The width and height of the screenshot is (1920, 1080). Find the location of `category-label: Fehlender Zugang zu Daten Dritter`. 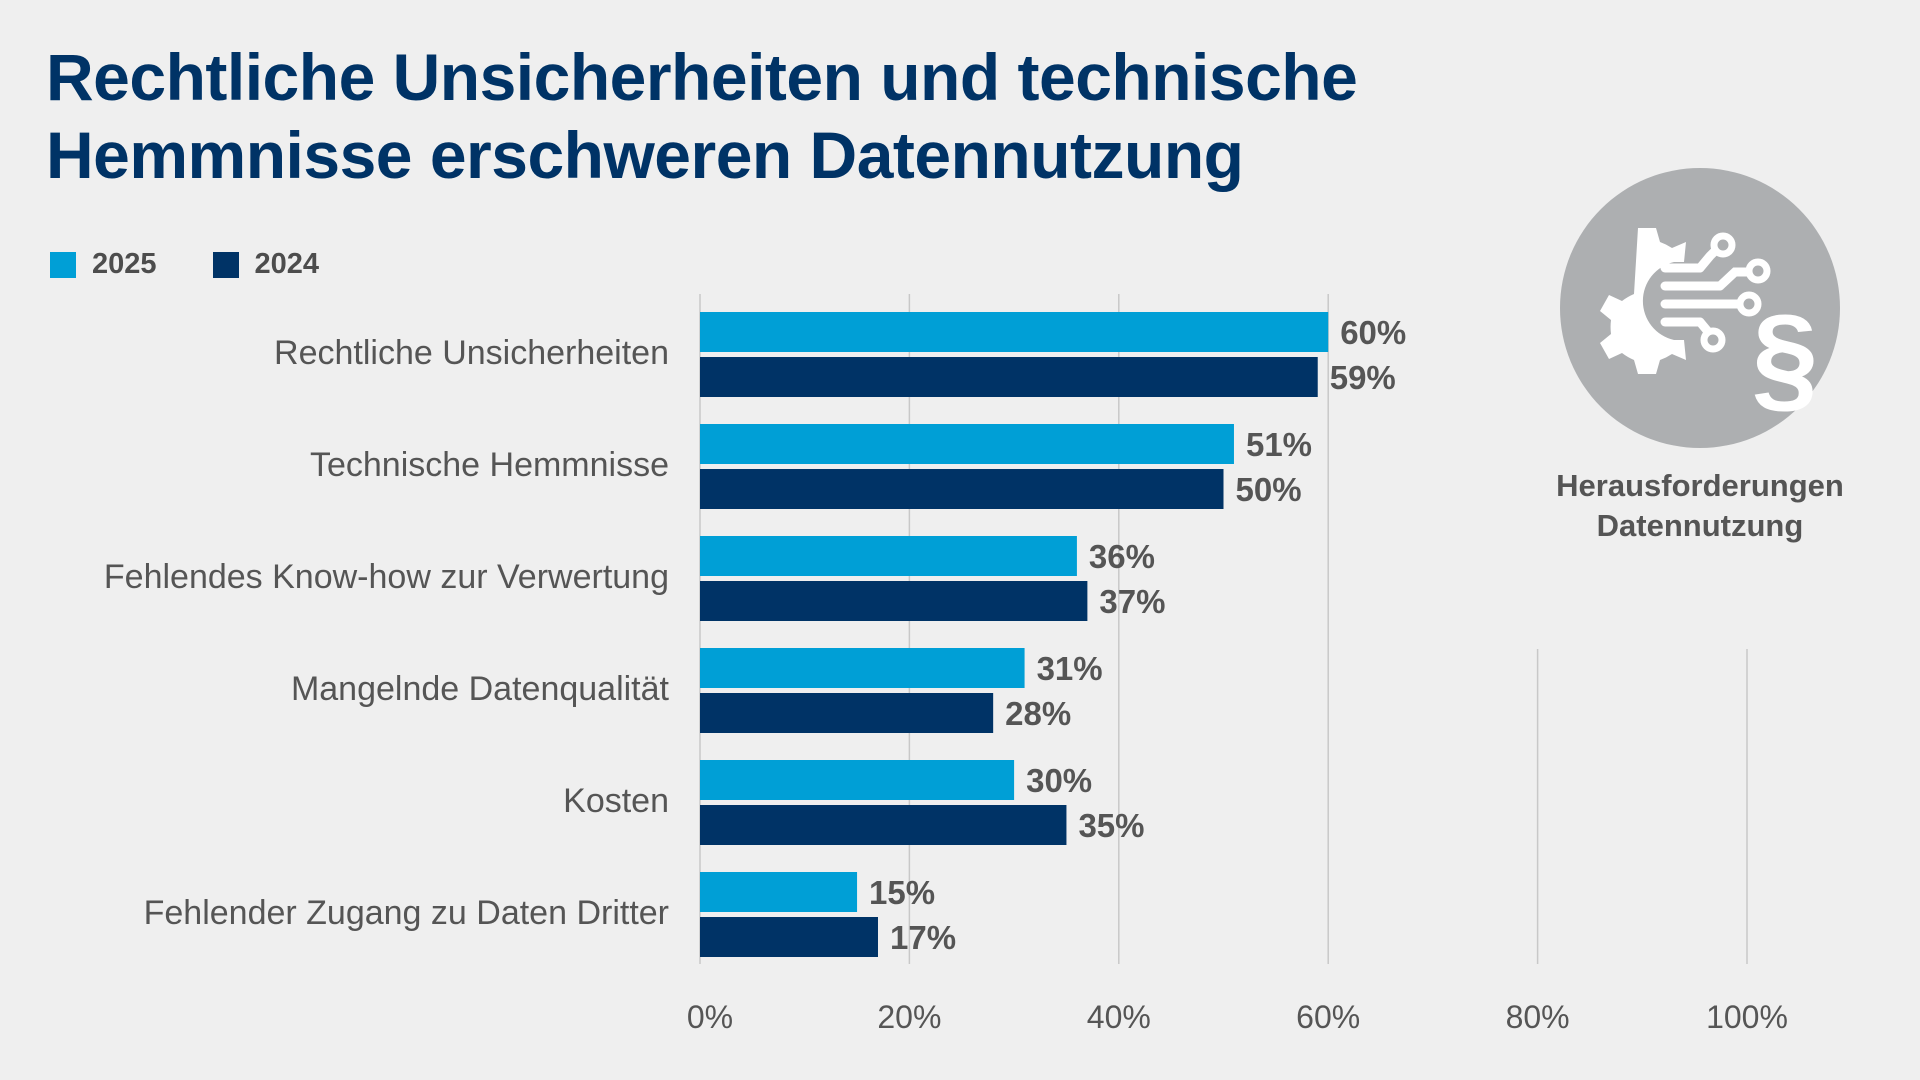

category-label: Fehlender Zugang zu Daten Dritter is located at coordinates (406, 913).